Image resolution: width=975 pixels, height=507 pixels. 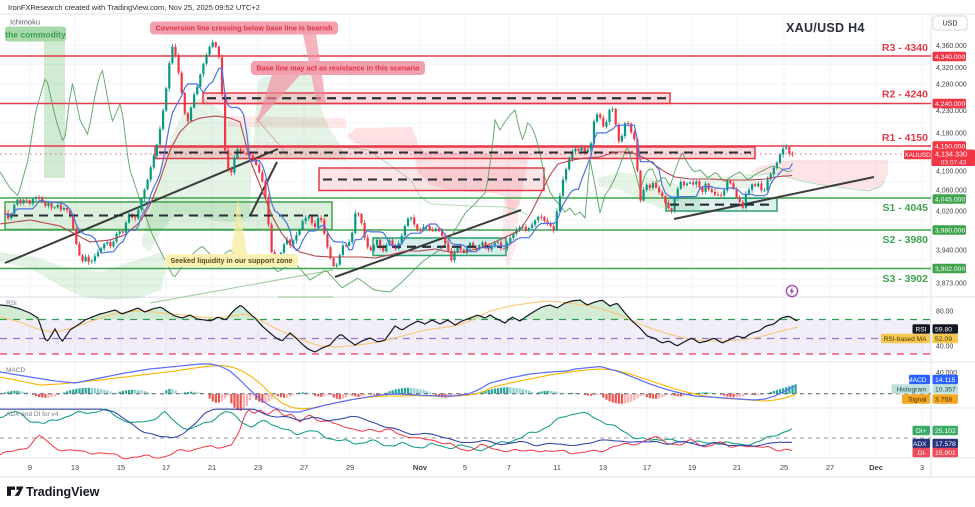 What do you see at coordinates (951, 251) in the screenshot?
I see `svg-text: 3,940.000` at bounding box center [951, 251].